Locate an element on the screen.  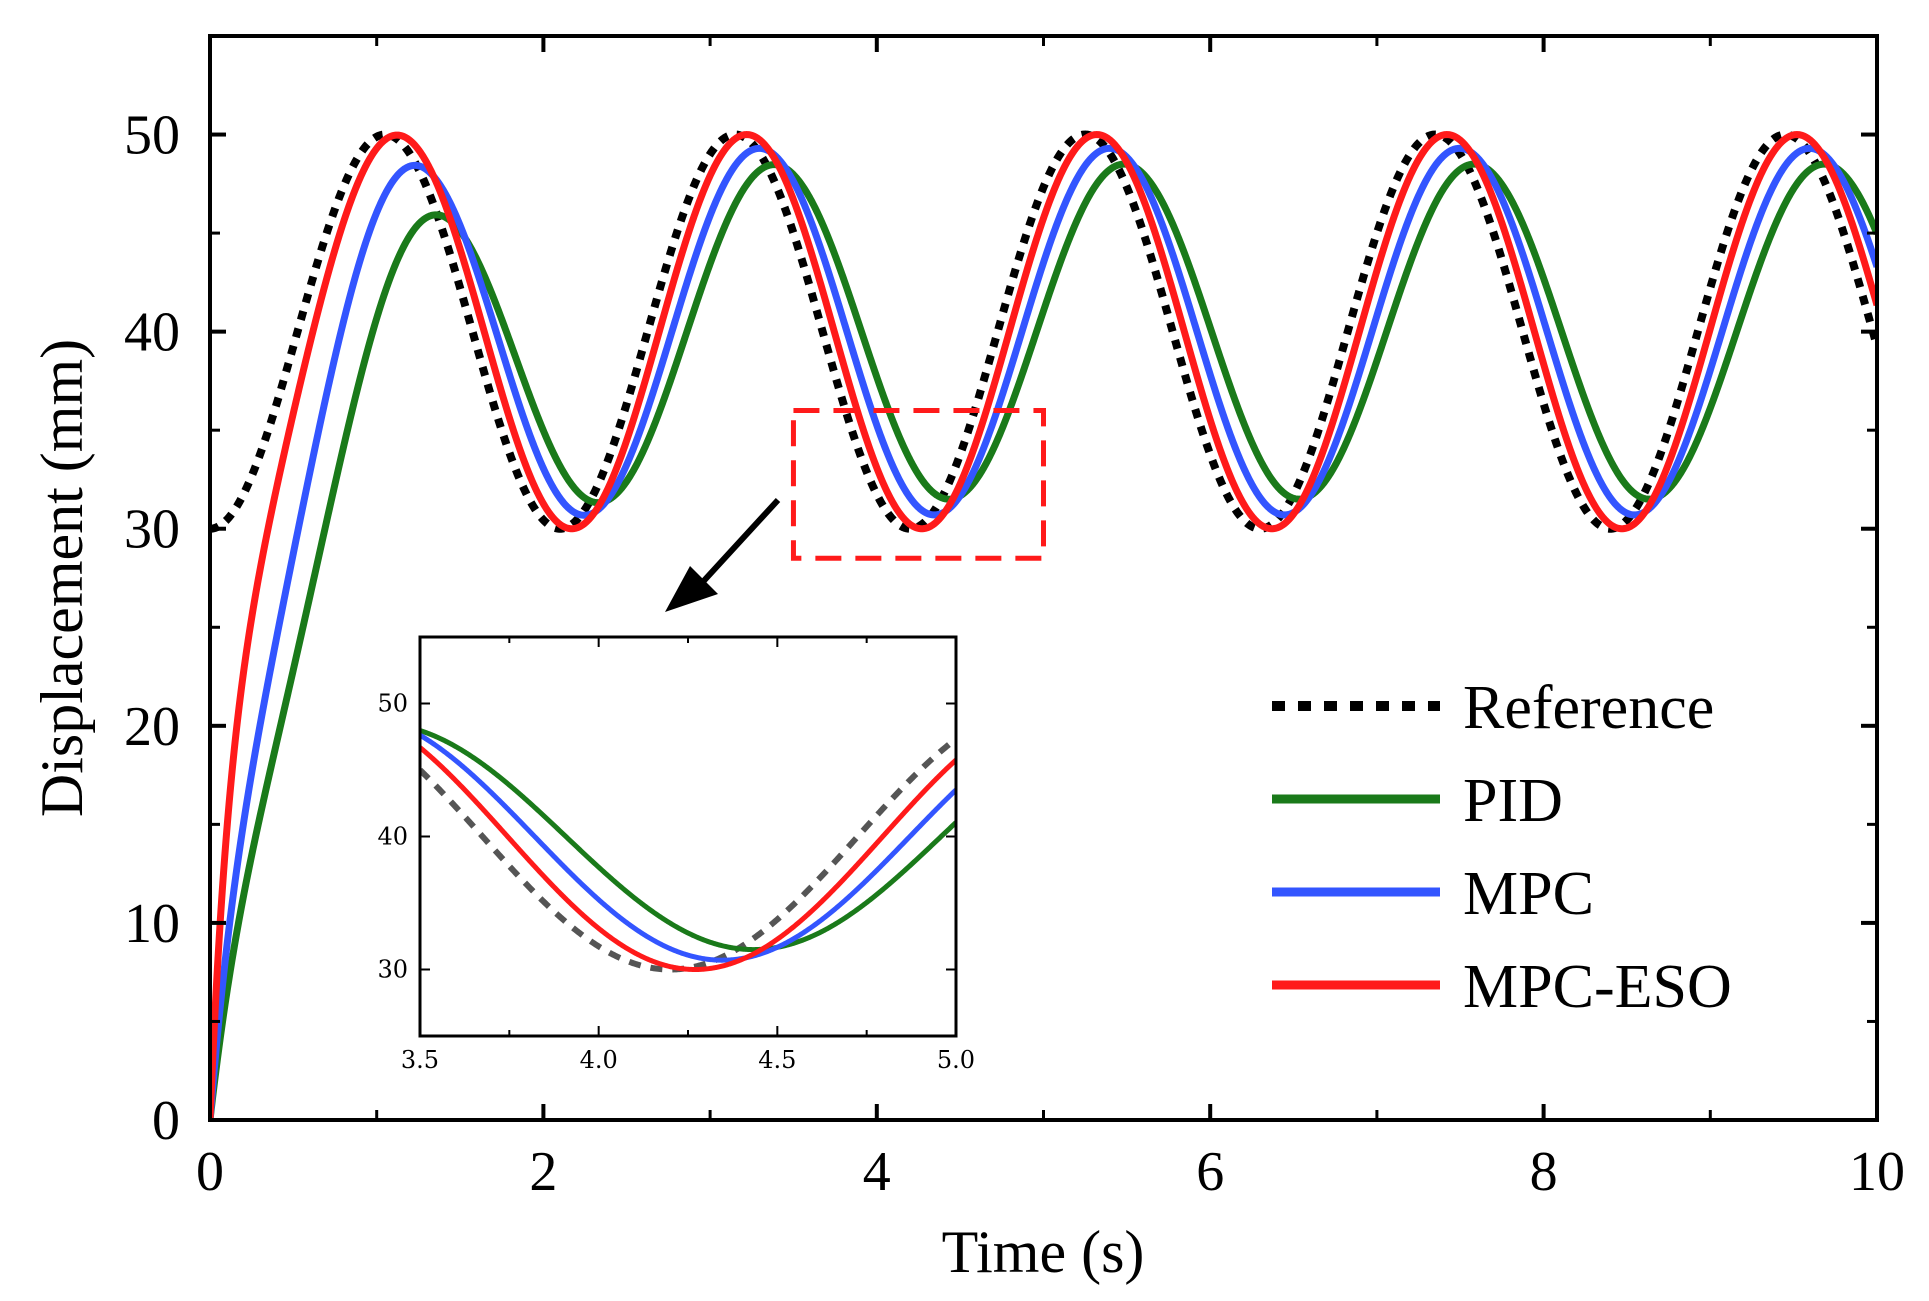
inset-series-line-mpc is located at coordinates (688, 848).